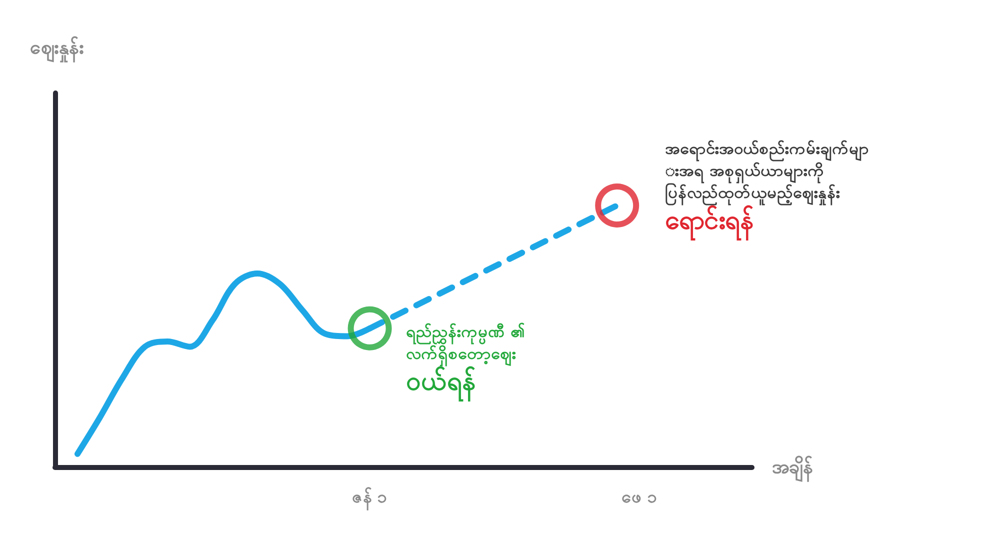  I want to click on x-axis-title: အချိန်, so click(792, 468).